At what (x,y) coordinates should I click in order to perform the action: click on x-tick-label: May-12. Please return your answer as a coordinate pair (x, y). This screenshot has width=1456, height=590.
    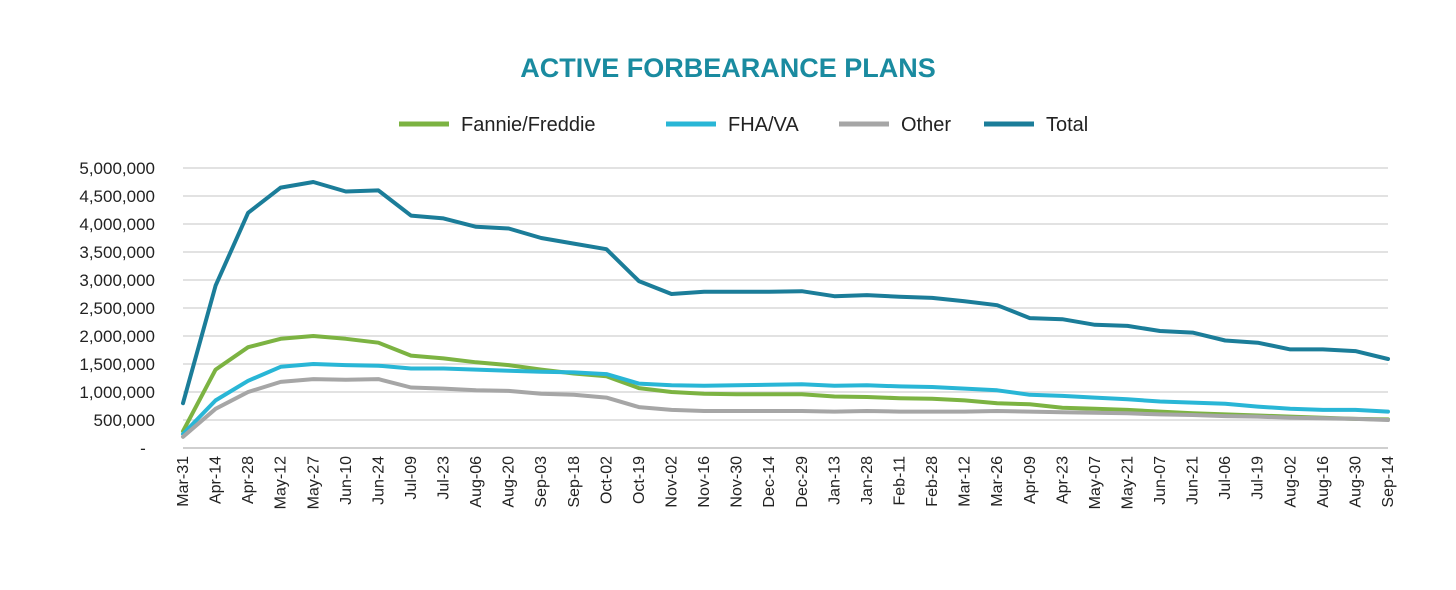
    Looking at the image, I should click on (281, 482).